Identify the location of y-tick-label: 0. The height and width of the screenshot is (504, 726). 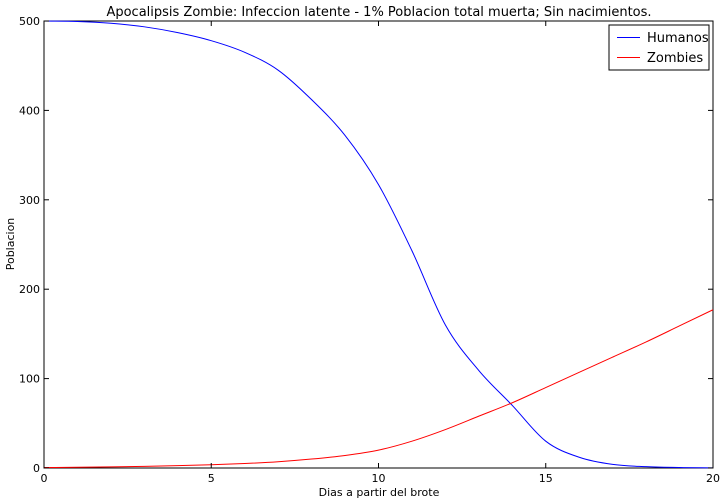
(36, 468).